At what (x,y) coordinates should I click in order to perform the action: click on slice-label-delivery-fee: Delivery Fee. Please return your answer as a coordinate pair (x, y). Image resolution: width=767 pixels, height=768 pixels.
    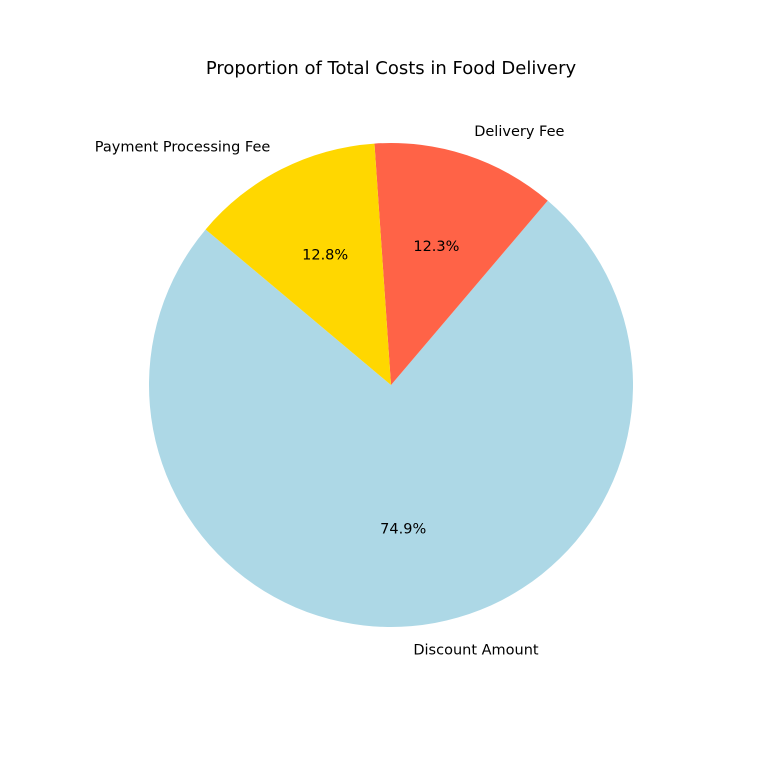
    Looking at the image, I should click on (519, 132).